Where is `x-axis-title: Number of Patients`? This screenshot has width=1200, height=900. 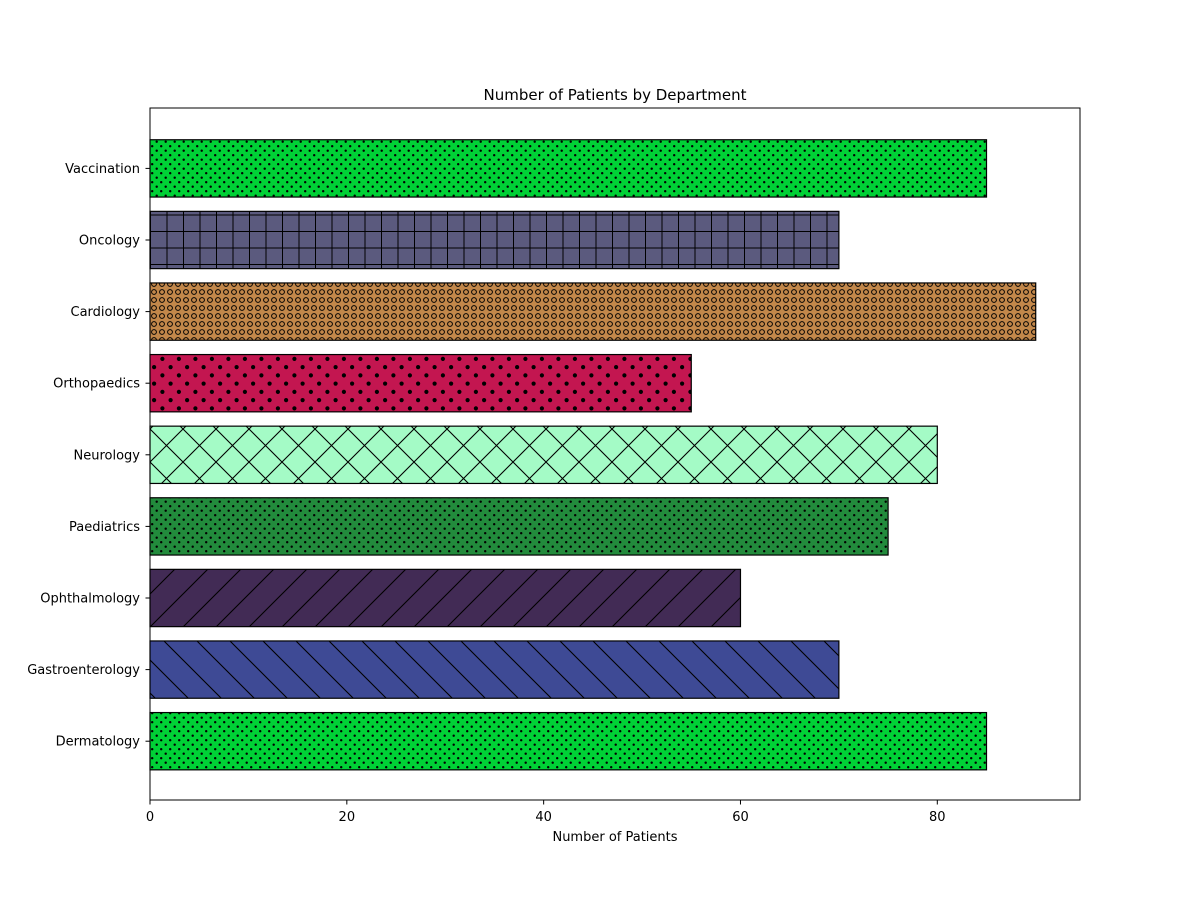
x-axis-title: Number of Patients is located at coordinates (614, 837).